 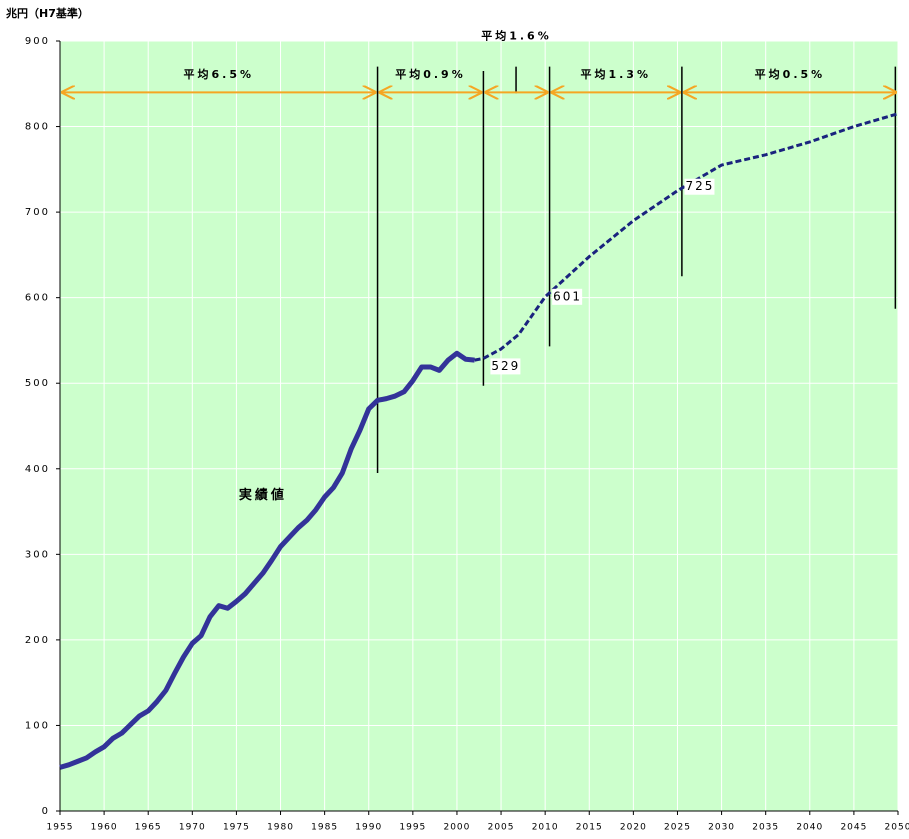 I want to click on x-tick-label: 2015, so click(x=589, y=828).